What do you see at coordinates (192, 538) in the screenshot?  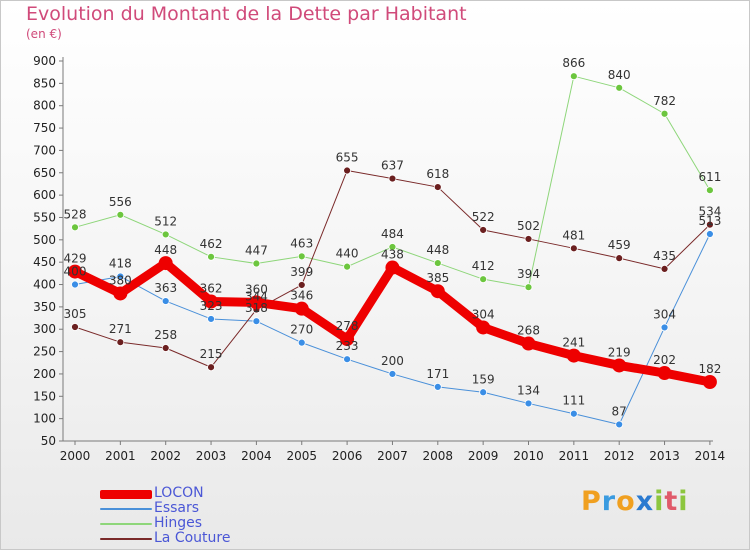 I see `legend-label: La Couture` at bounding box center [192, 538].